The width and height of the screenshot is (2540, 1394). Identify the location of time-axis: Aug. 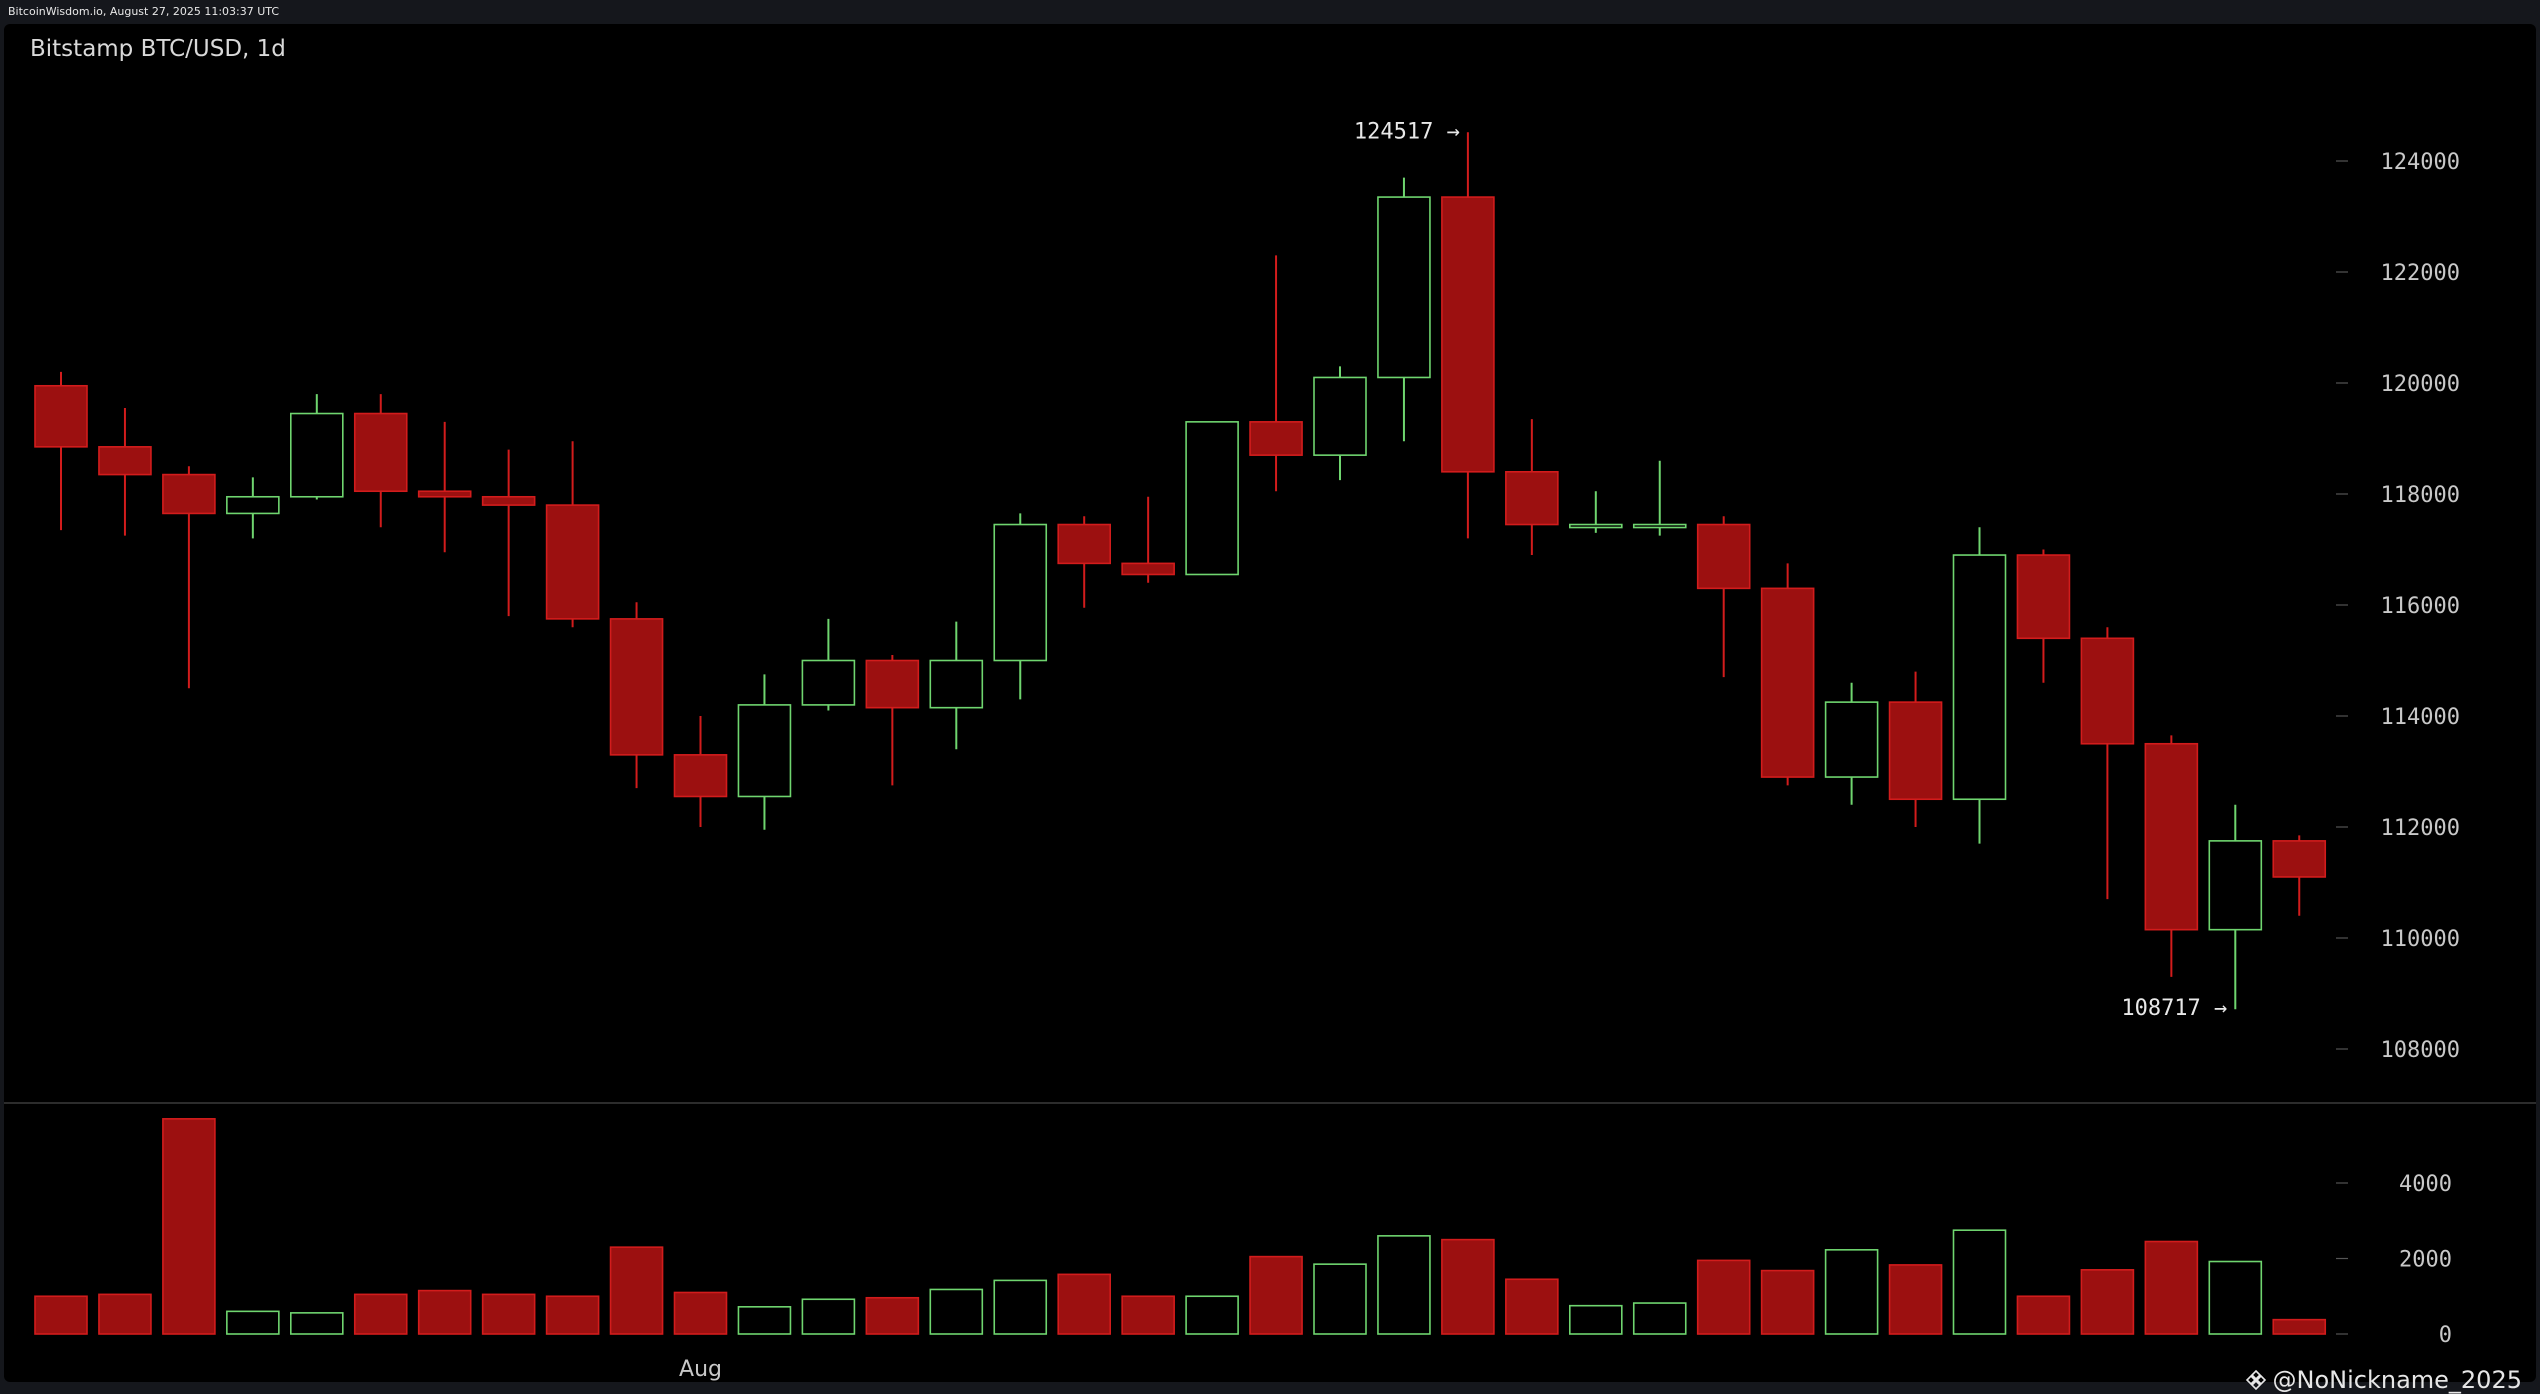
(700, 1369).